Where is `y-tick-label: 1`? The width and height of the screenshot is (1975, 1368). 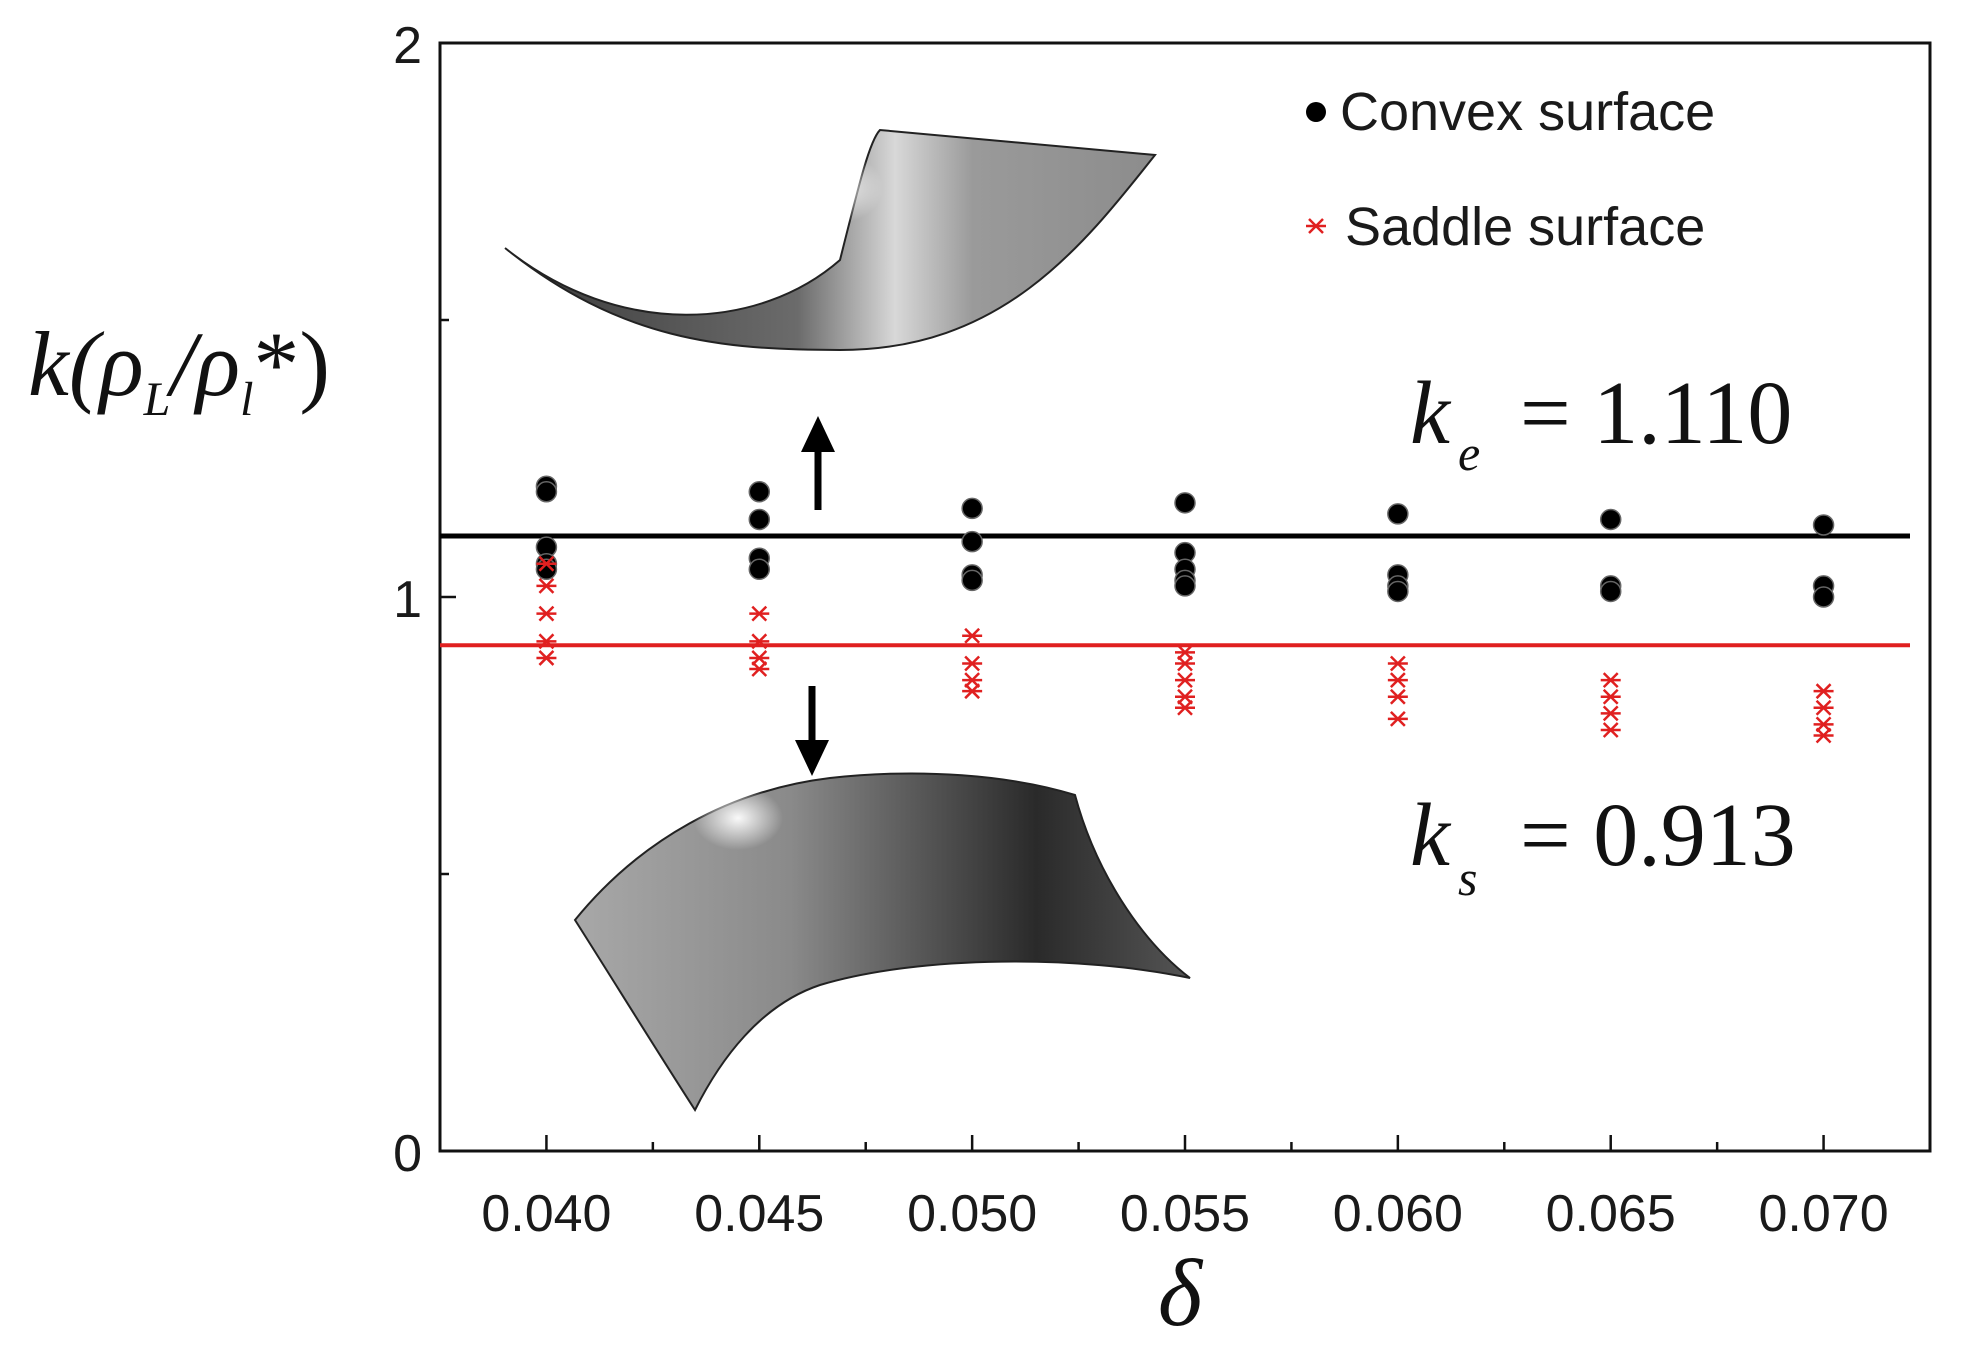
y-tick-label: 1 is located at coordinates (407, 600).